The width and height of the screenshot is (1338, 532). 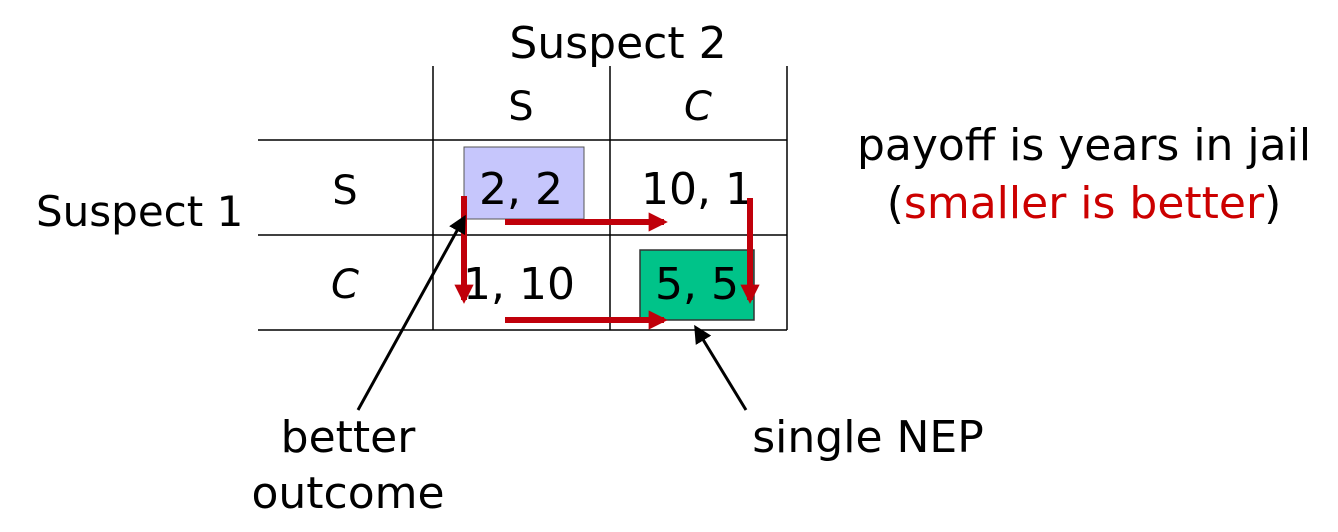 I want to click on payoff-note-line2: (smaller is better), so click(x=1084, y=203).